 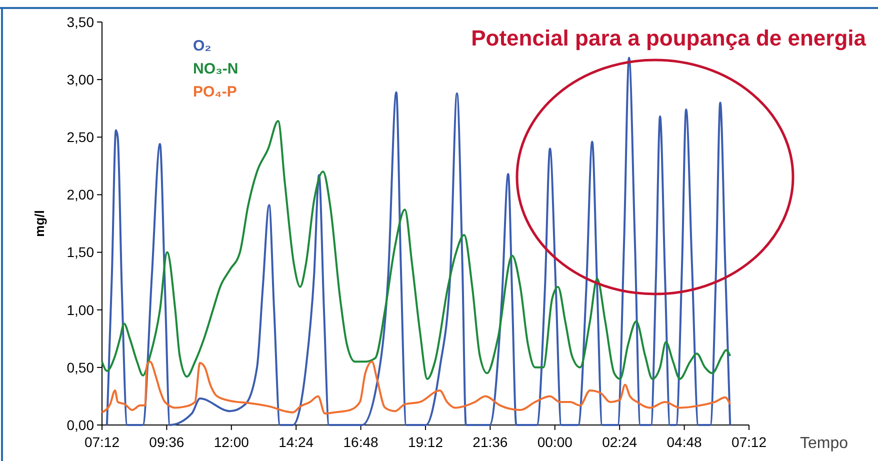 I want to click on text: O₂, so click(x=202, y=45).